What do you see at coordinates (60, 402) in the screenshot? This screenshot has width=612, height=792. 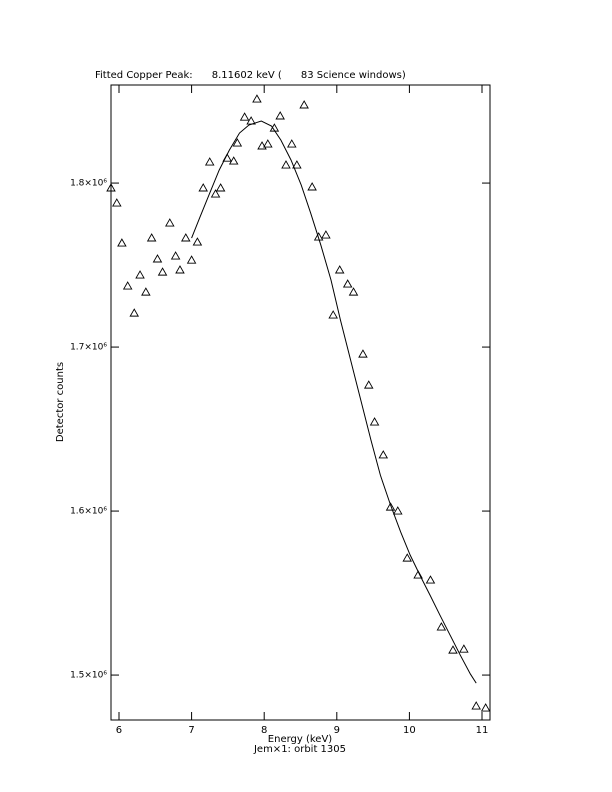 I see `y-axis-label: Detector counts` at bounding box center [60, 402].